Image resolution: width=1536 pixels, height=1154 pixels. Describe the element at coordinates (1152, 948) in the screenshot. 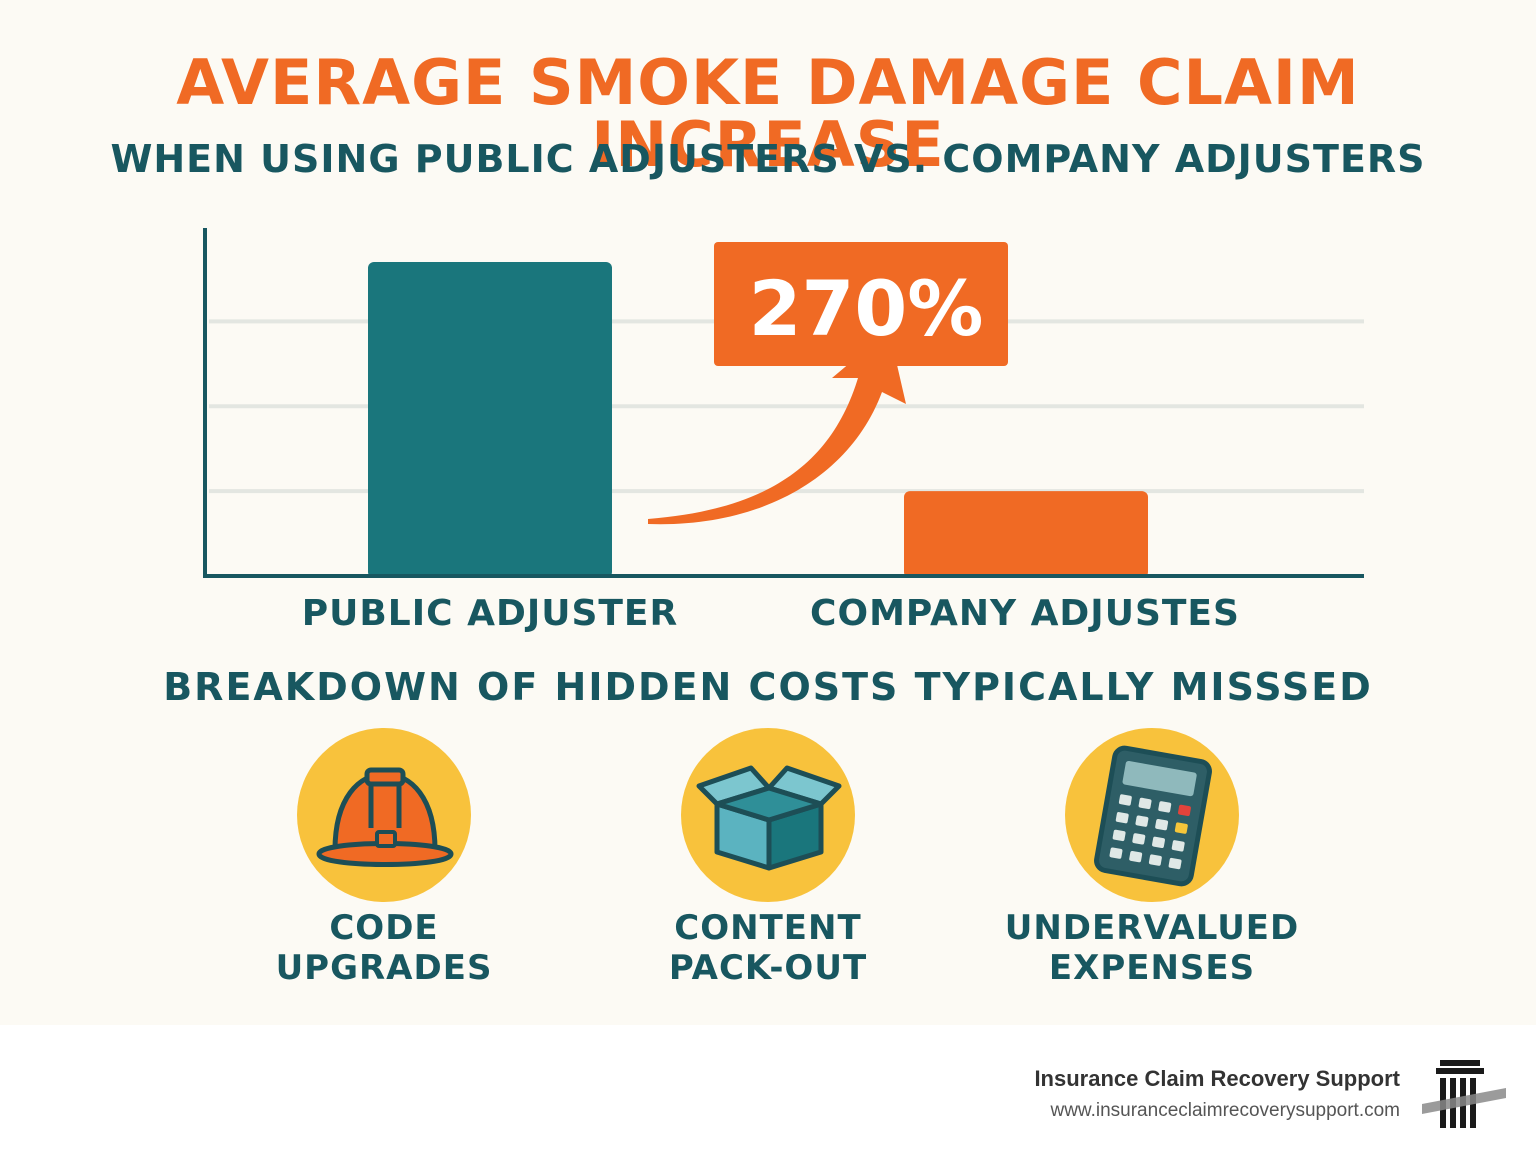

I see `cost-item-label: UNDERVALUED EXPENSES` at that location.